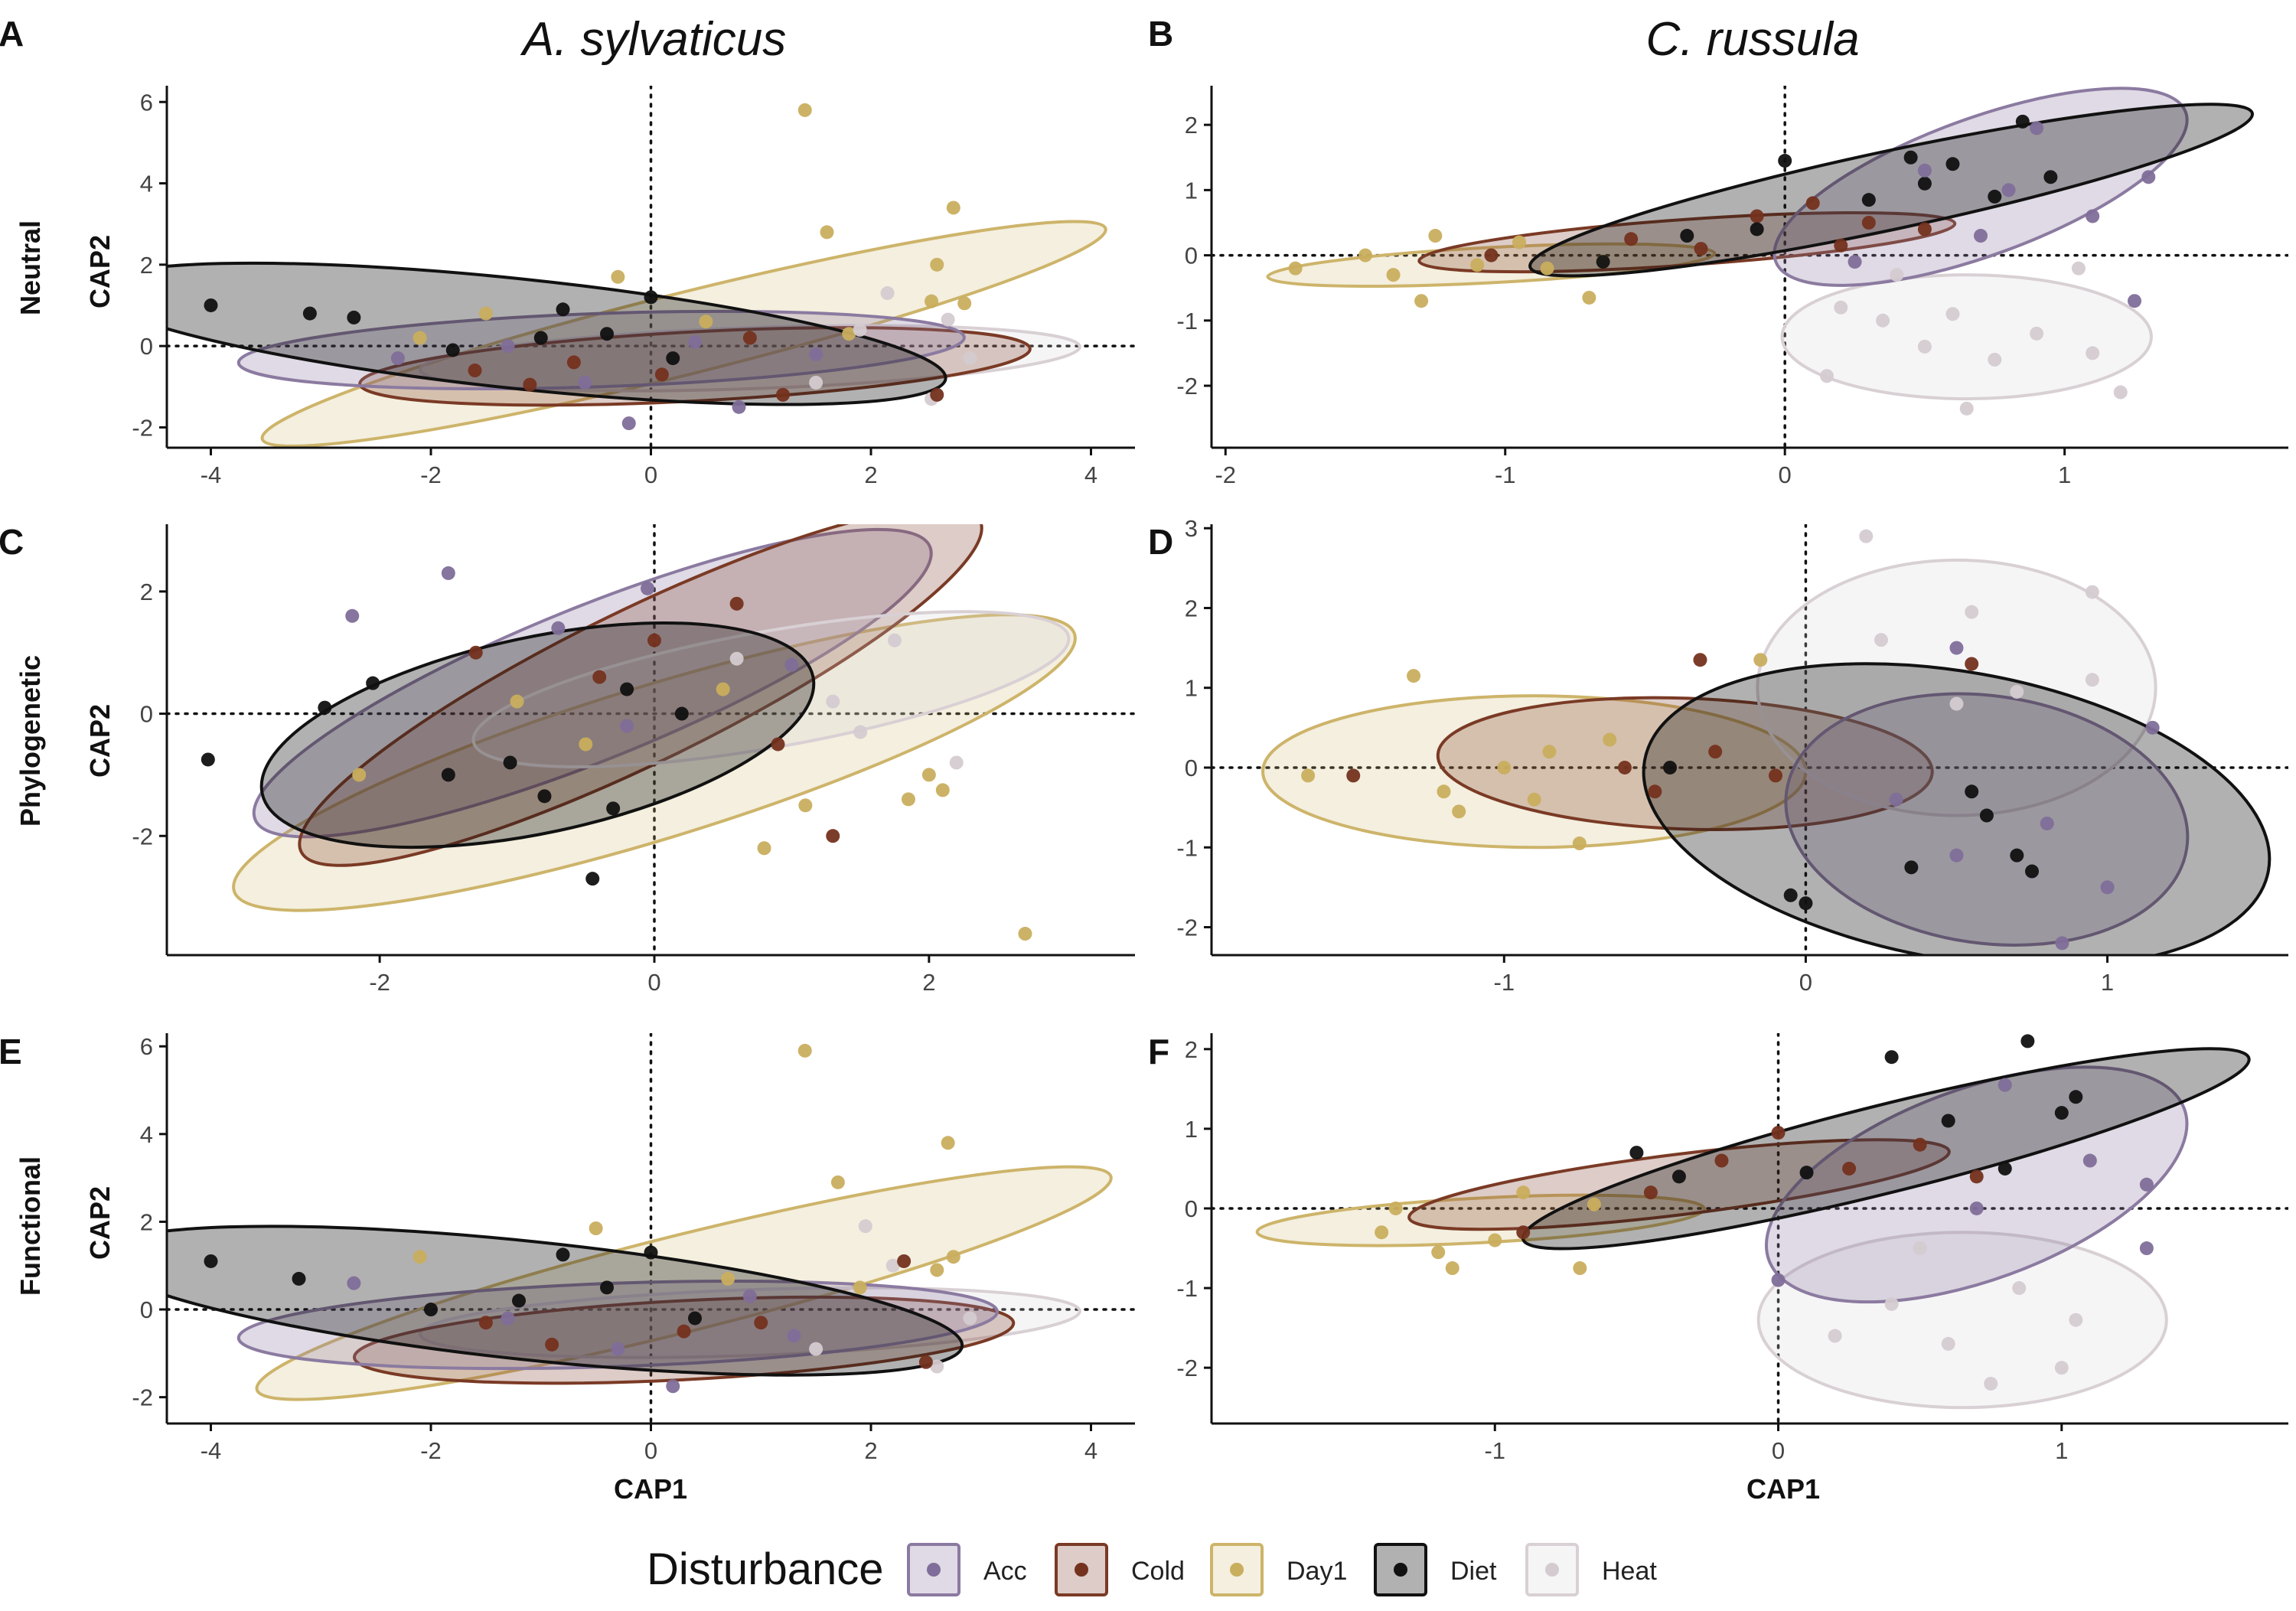 The height and width of the screenshot is (1611, 2296). What do you see at coordinates (1191, 608) in the screenshot?
I see `y-tick-label: 2` at bounding box center [1191, 608].